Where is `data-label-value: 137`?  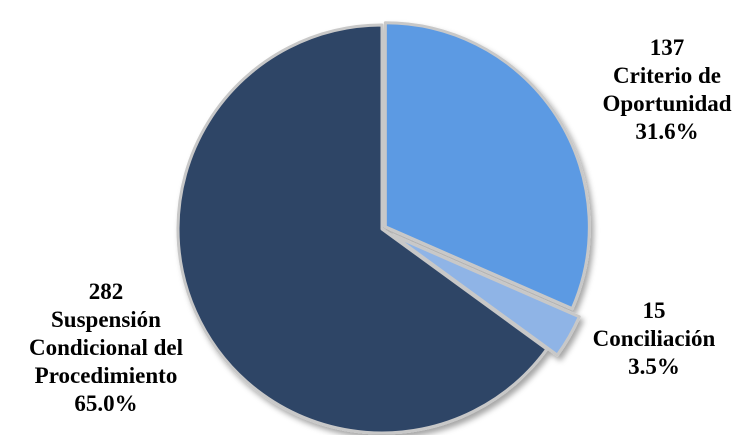 data-label-value: 137 is located at coordinates (667, 47).